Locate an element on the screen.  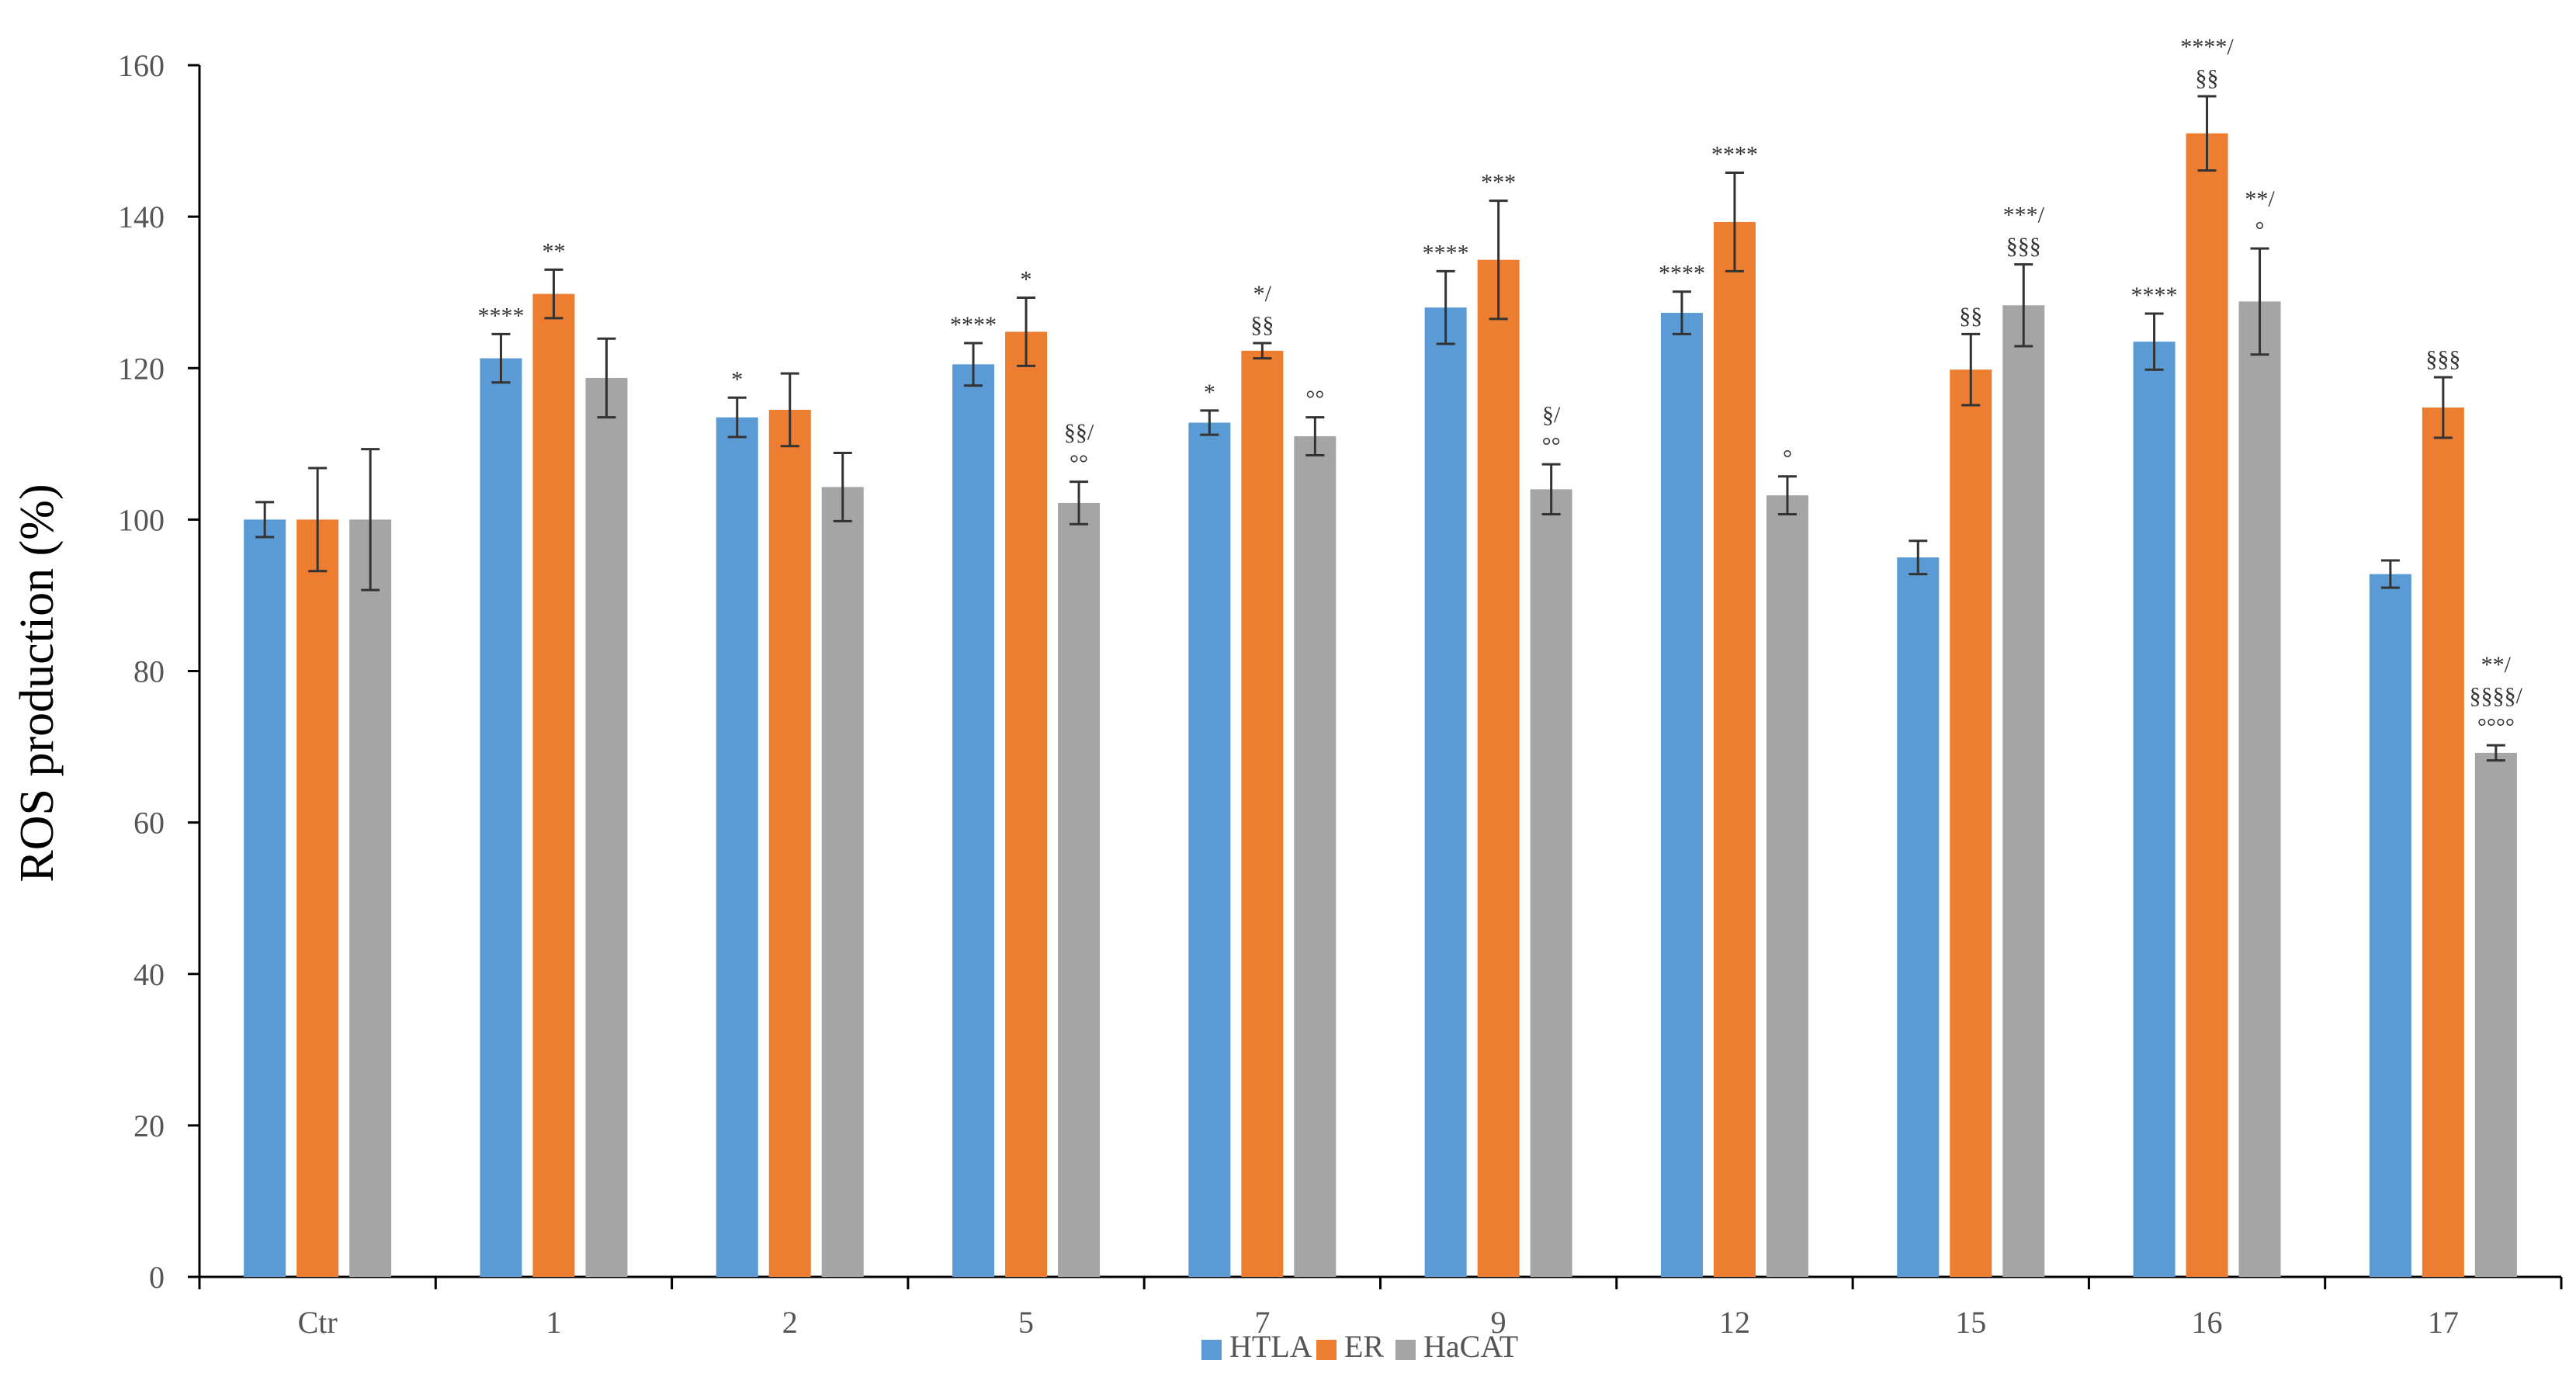
legend-label: ER is located at coordinates (1364, 1347).